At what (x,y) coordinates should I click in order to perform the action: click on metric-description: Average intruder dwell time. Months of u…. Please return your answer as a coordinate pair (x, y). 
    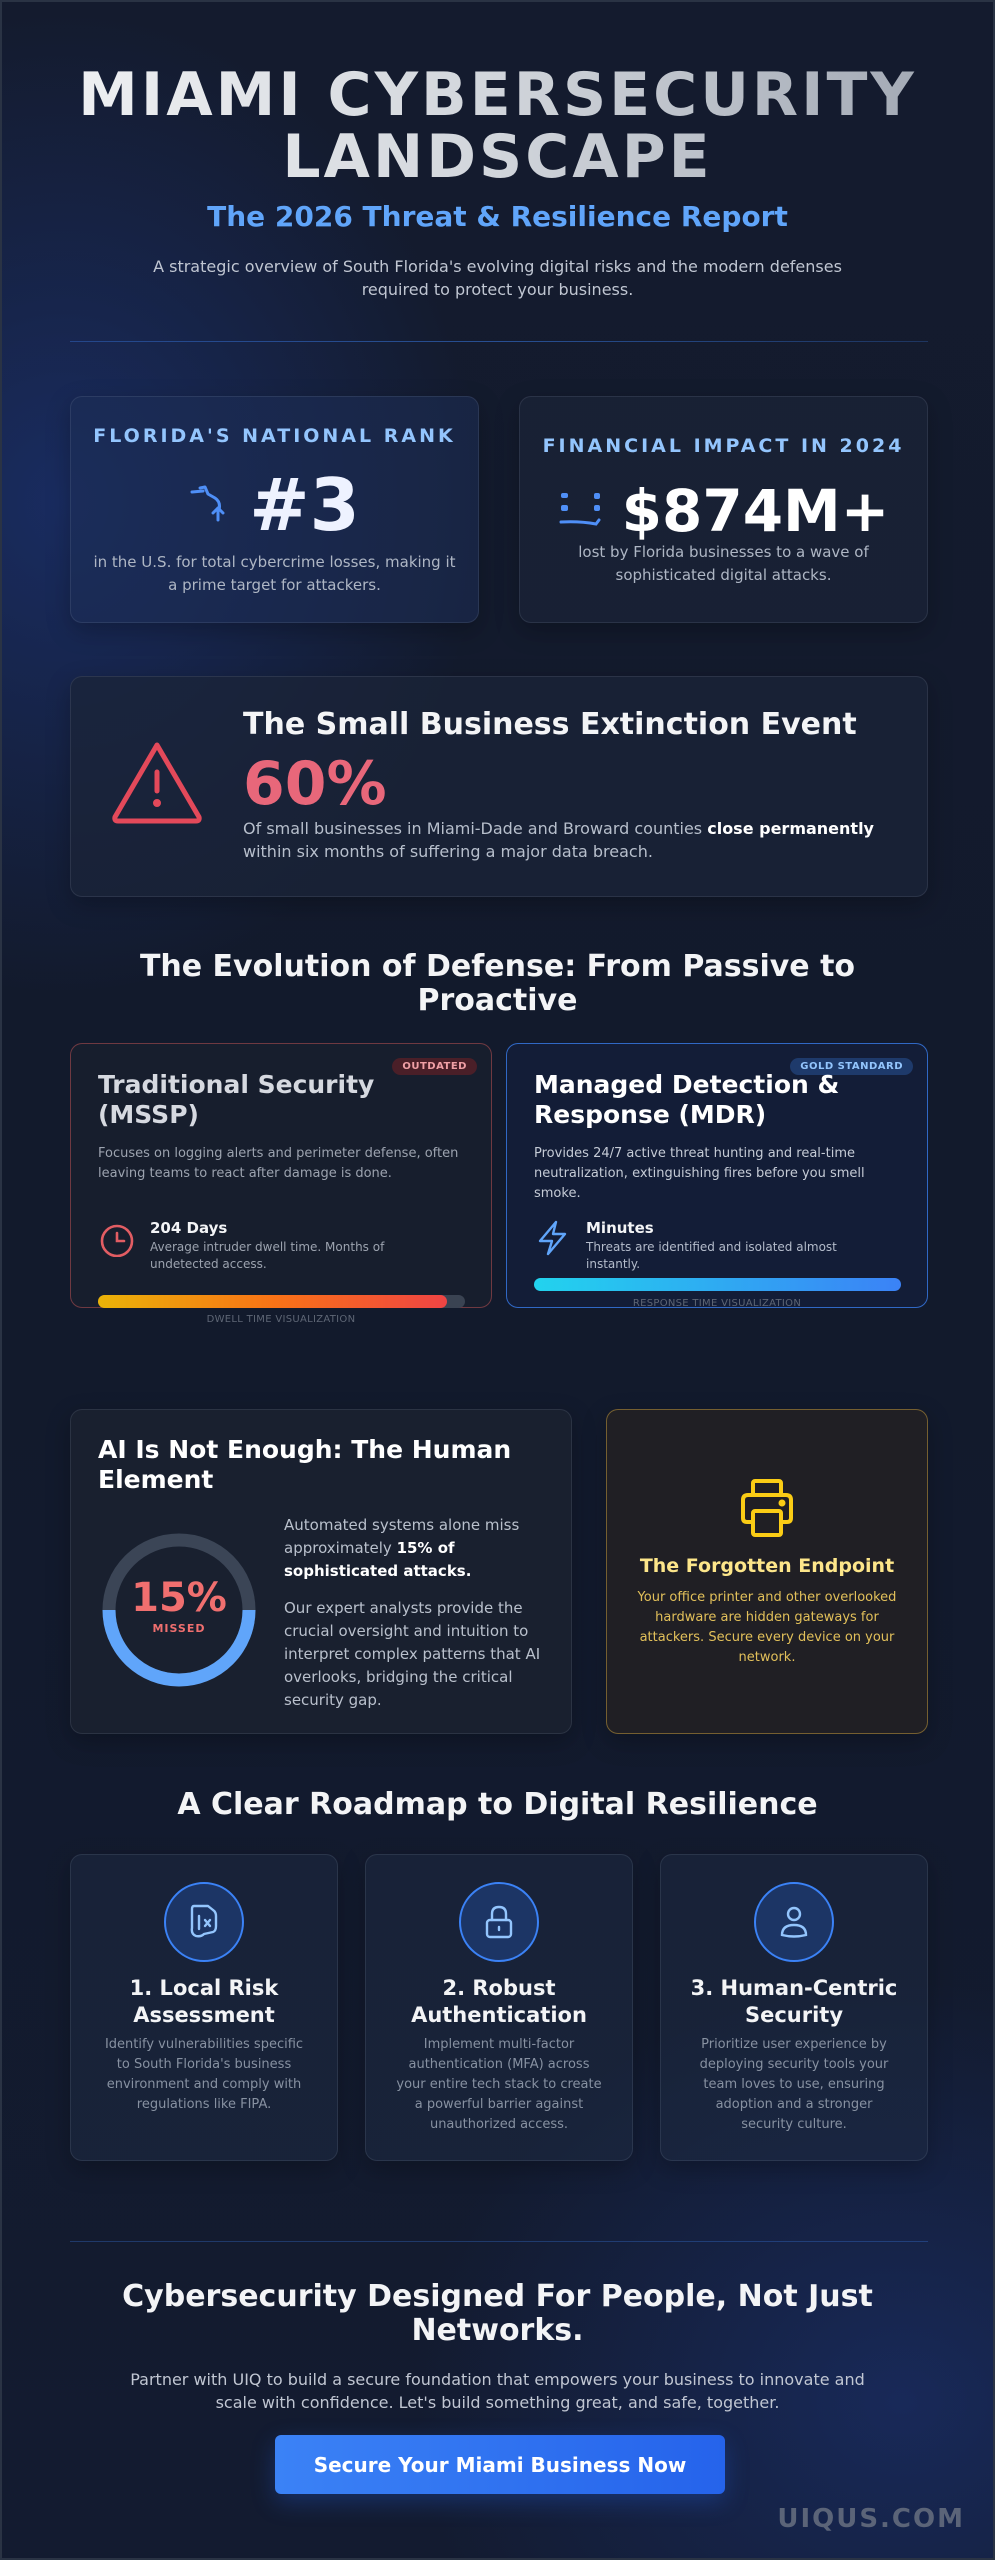
    Looking at the image, I should click on (267, 1255).